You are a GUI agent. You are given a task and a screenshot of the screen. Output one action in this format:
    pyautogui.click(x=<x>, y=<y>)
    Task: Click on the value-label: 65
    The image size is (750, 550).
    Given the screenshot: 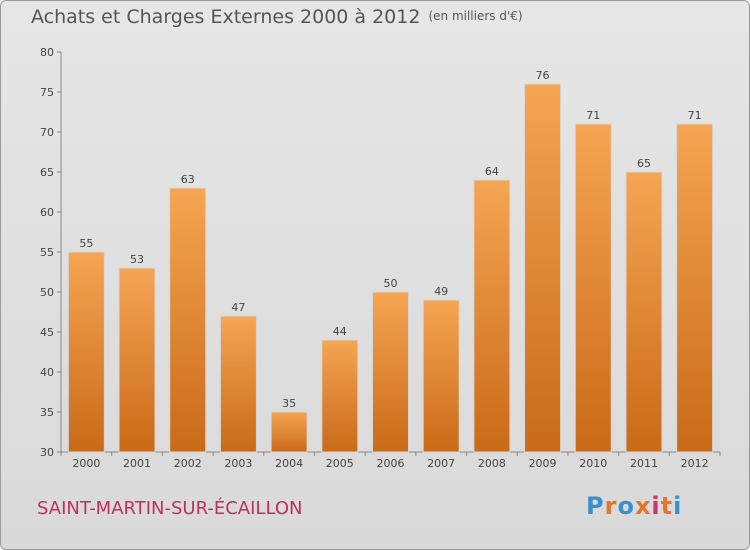 What is the action you would take?
    pyautogui.click(x=644, y=163)
    